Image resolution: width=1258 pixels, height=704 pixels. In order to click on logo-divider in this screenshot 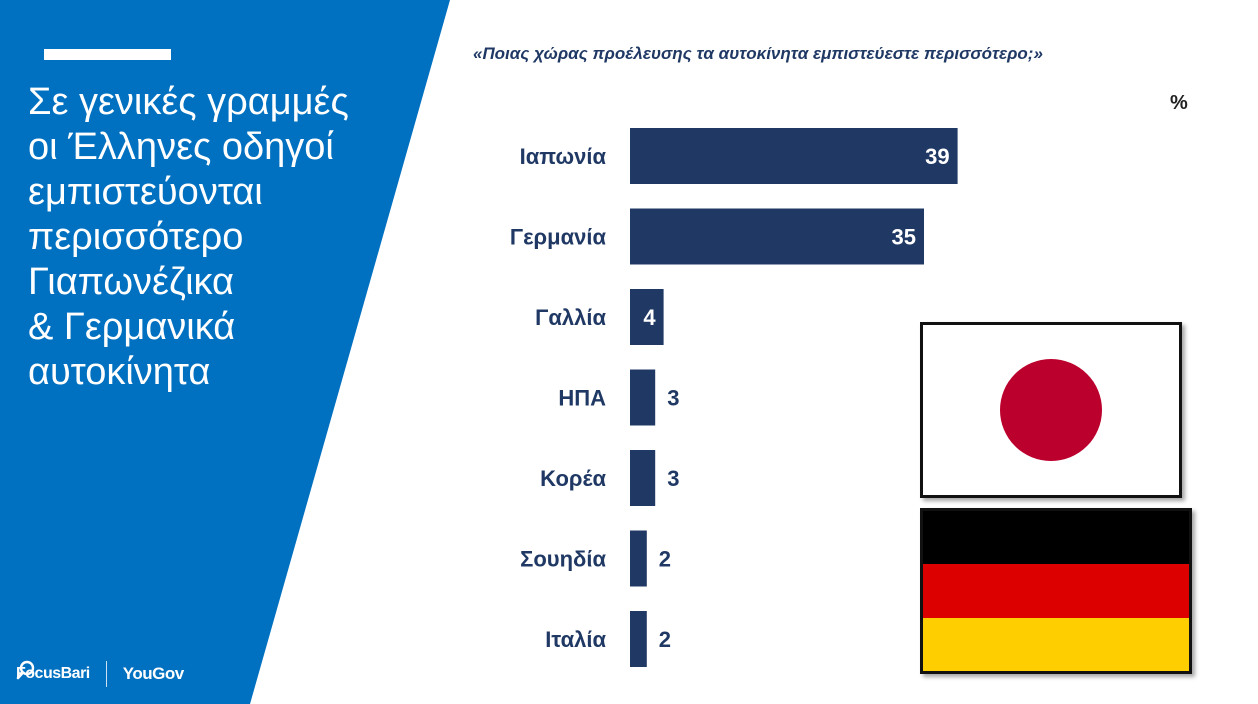, I will do `click(106, 674)`.